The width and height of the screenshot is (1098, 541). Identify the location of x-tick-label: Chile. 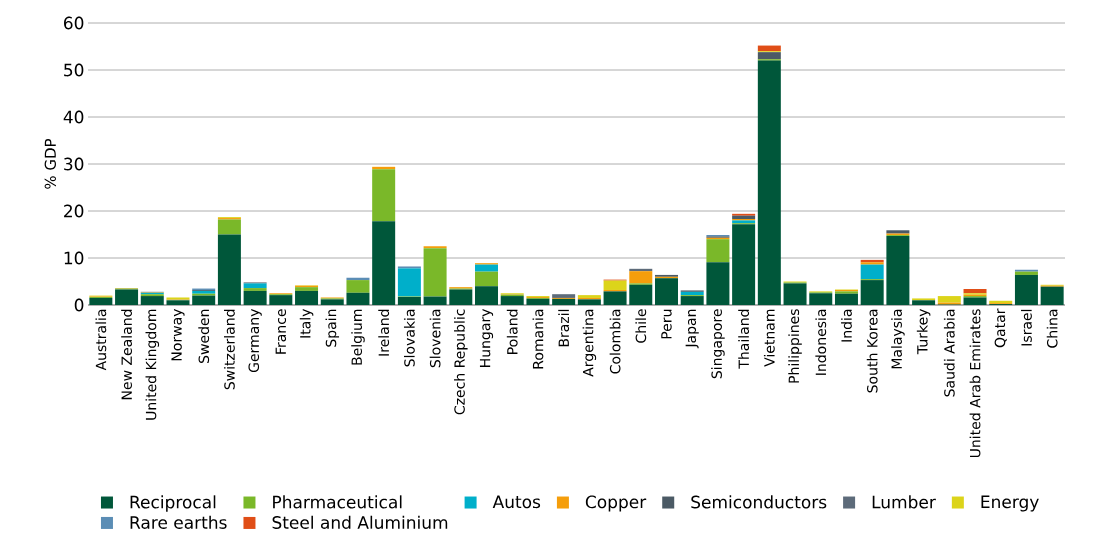
(641, 326).